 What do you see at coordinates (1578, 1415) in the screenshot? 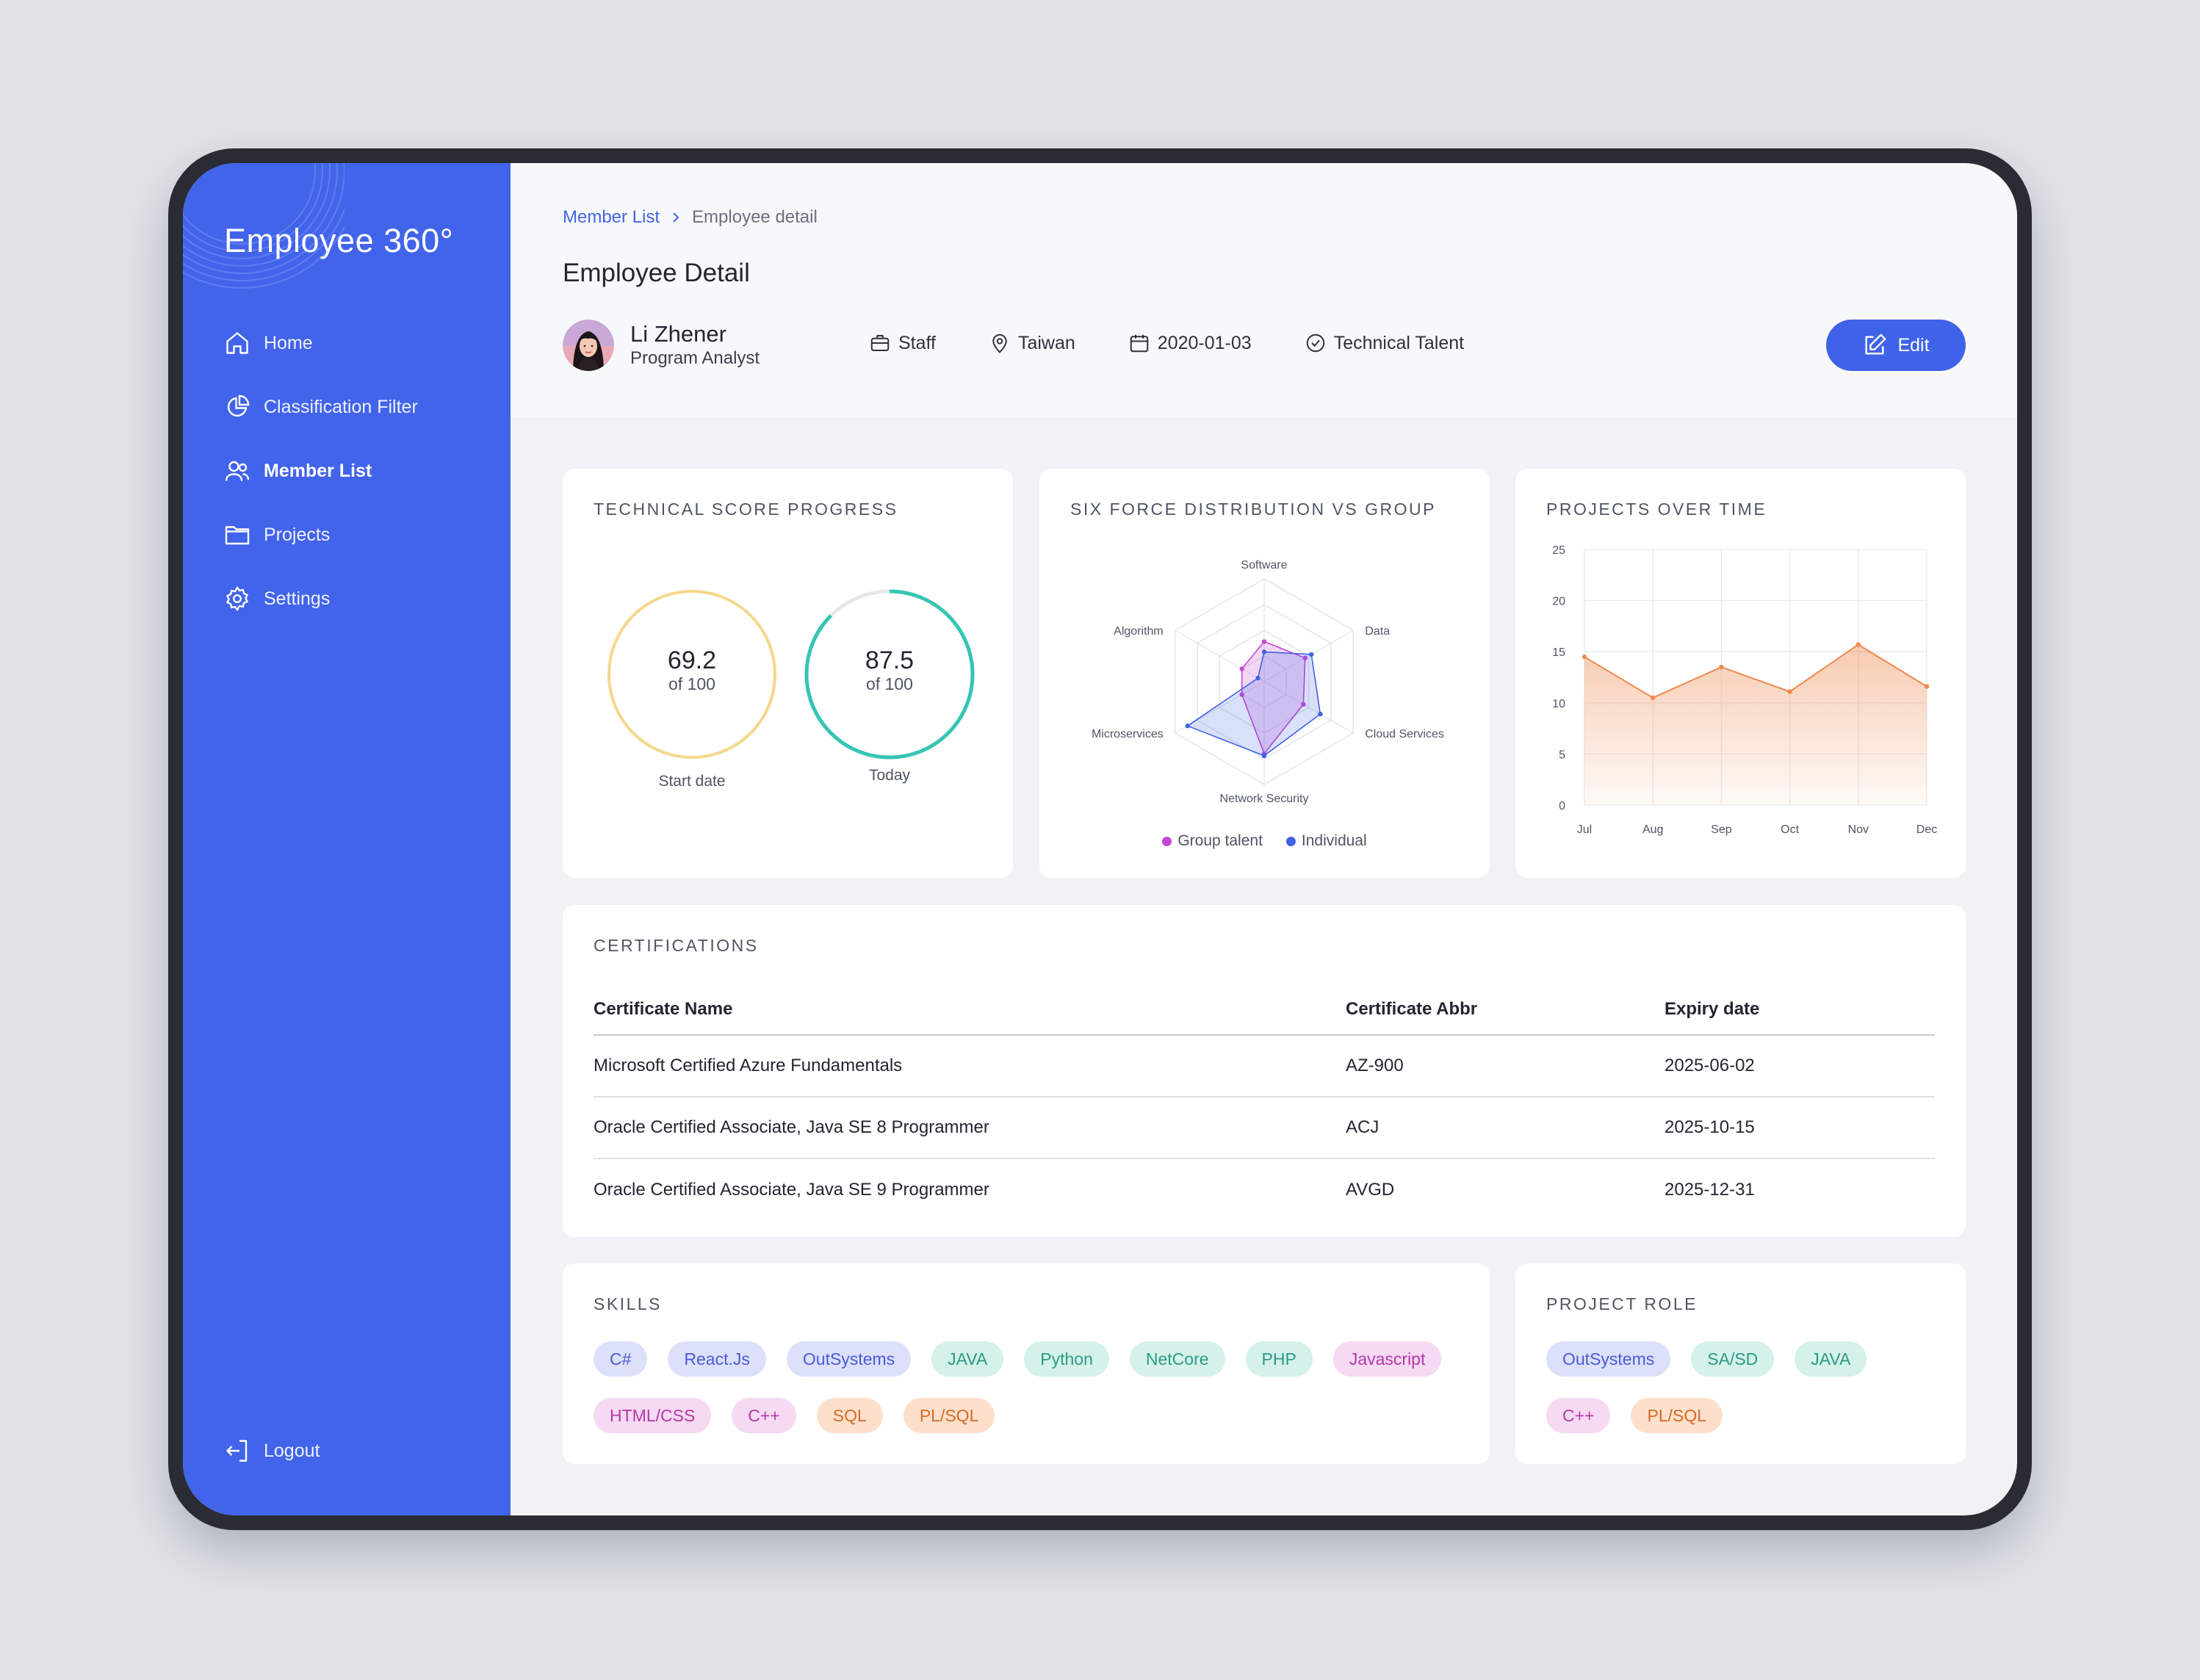
I see `chip-c-: C++` at bounding box center [1578, 1415].